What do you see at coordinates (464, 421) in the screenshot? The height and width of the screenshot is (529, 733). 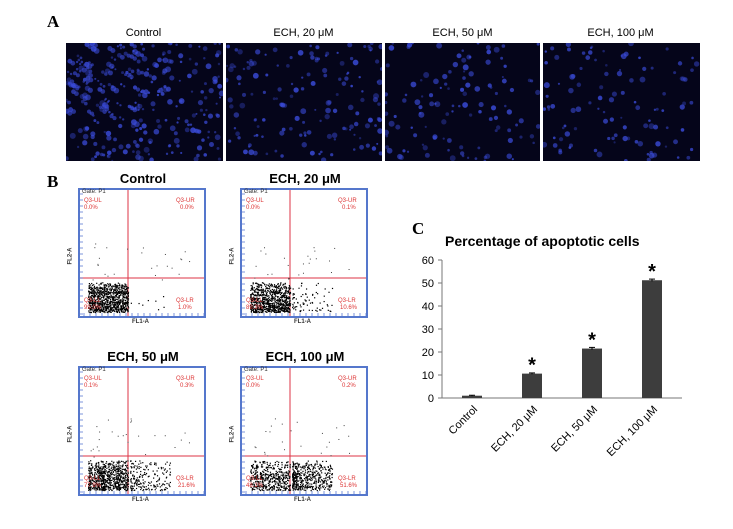 I see `x-tick-label: Control` at bounding box center [464, 421].